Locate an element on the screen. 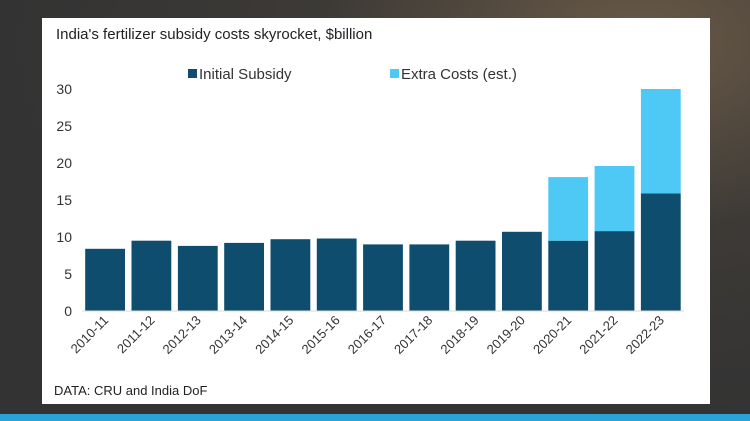 This screenshot has width=750, height=421. x-tick-label: 2013-14 is located at coordinates (228, 335).